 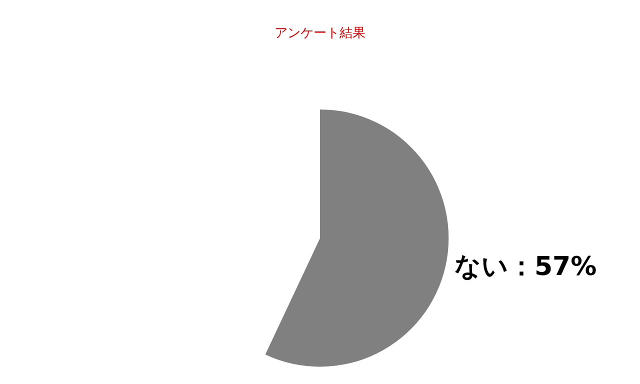 What do you see at coordinates (525, 267) in the screenshot?
I see `slice-label: ない：57%` at bounding box center [525, 267].